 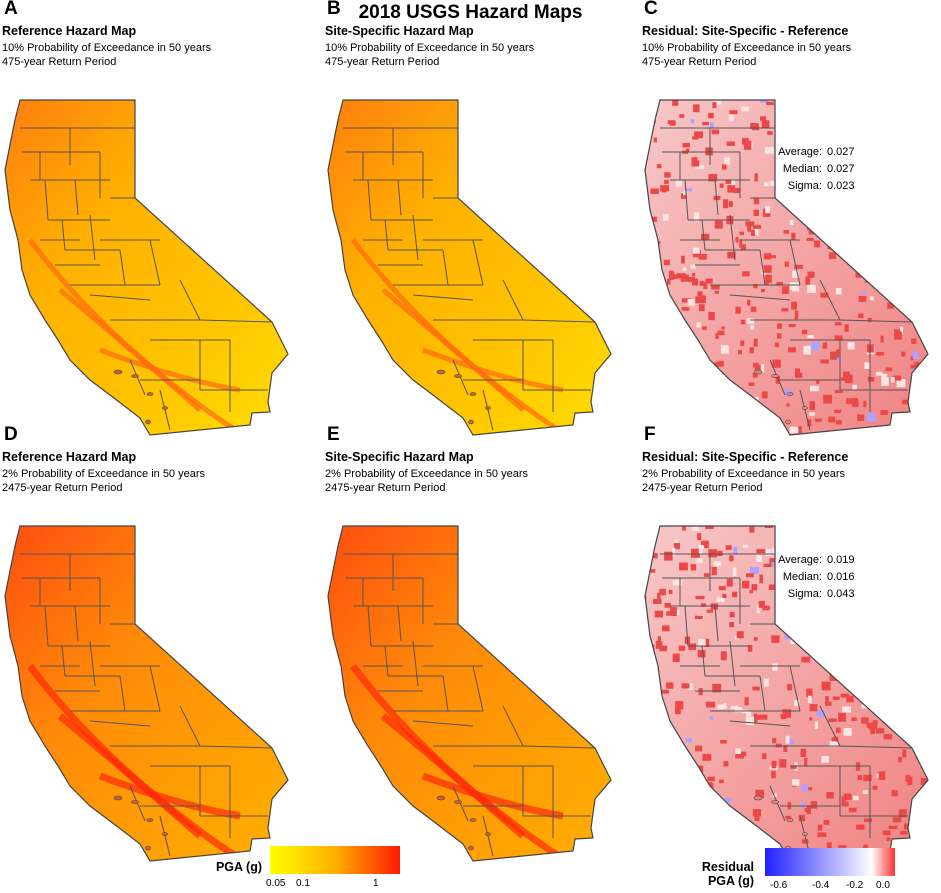 I want to click on california-map, so click(x=786, y=693).